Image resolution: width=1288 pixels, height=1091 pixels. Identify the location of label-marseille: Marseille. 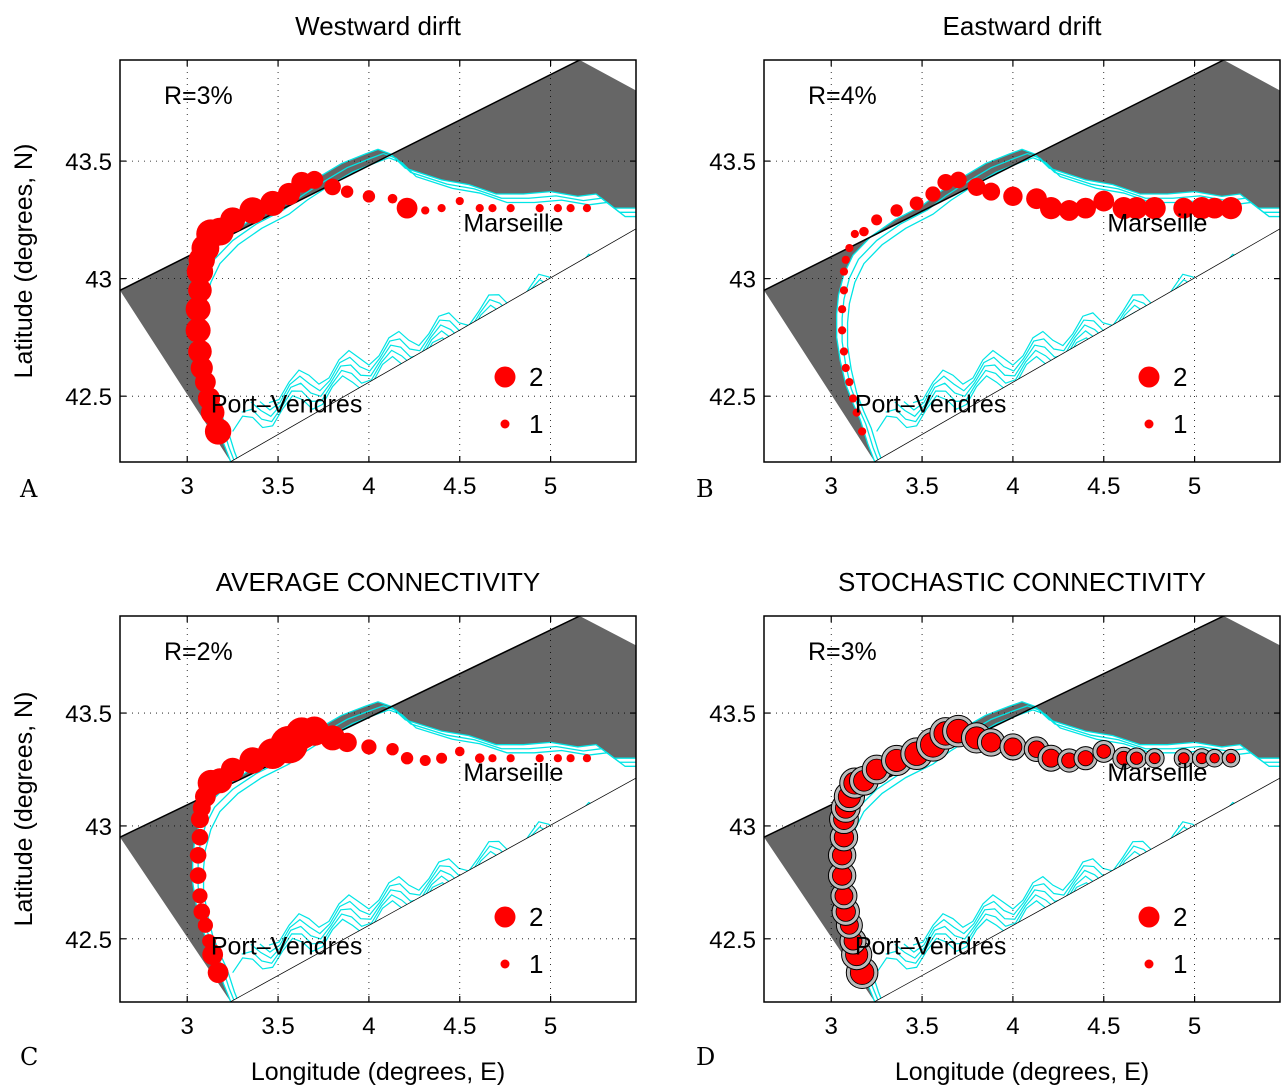
(1157, 773).